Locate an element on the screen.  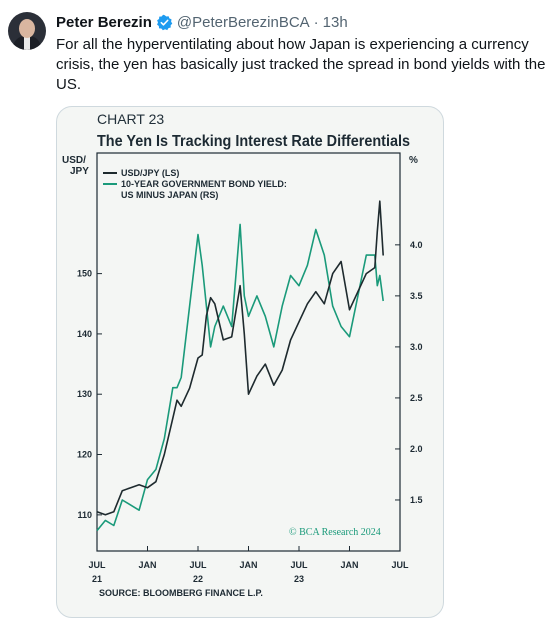
left-axis-ticks: 110 120 130 140 150 is located at coordinates (89, 394).